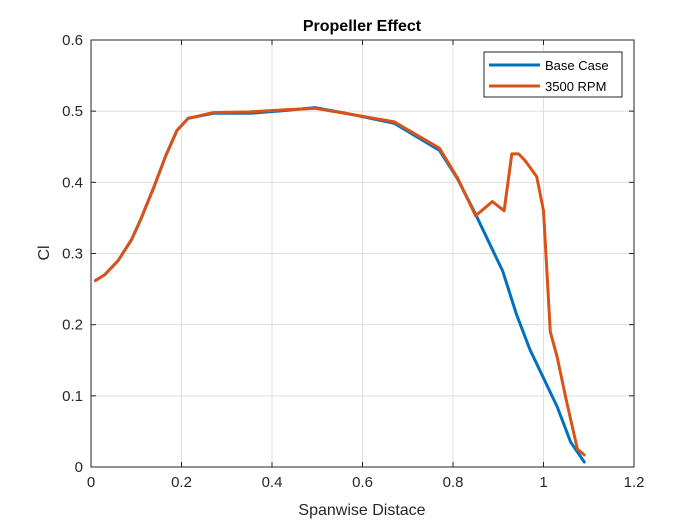 The height and width of the screenshot is (525, 700). What do you see at coordinates (91, 482) in the screenshot?
I see `x-tick-label: 0` at bounding box center [91, 482].